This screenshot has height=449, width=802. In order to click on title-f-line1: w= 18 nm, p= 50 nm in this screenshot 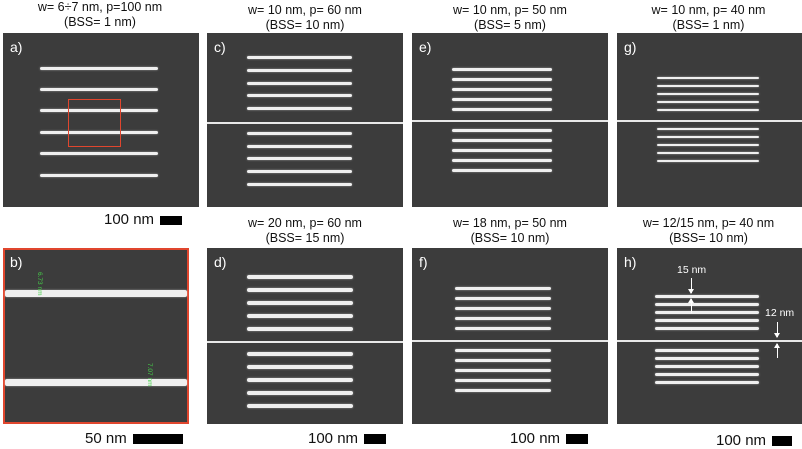, I will do `click(510, 223)`.